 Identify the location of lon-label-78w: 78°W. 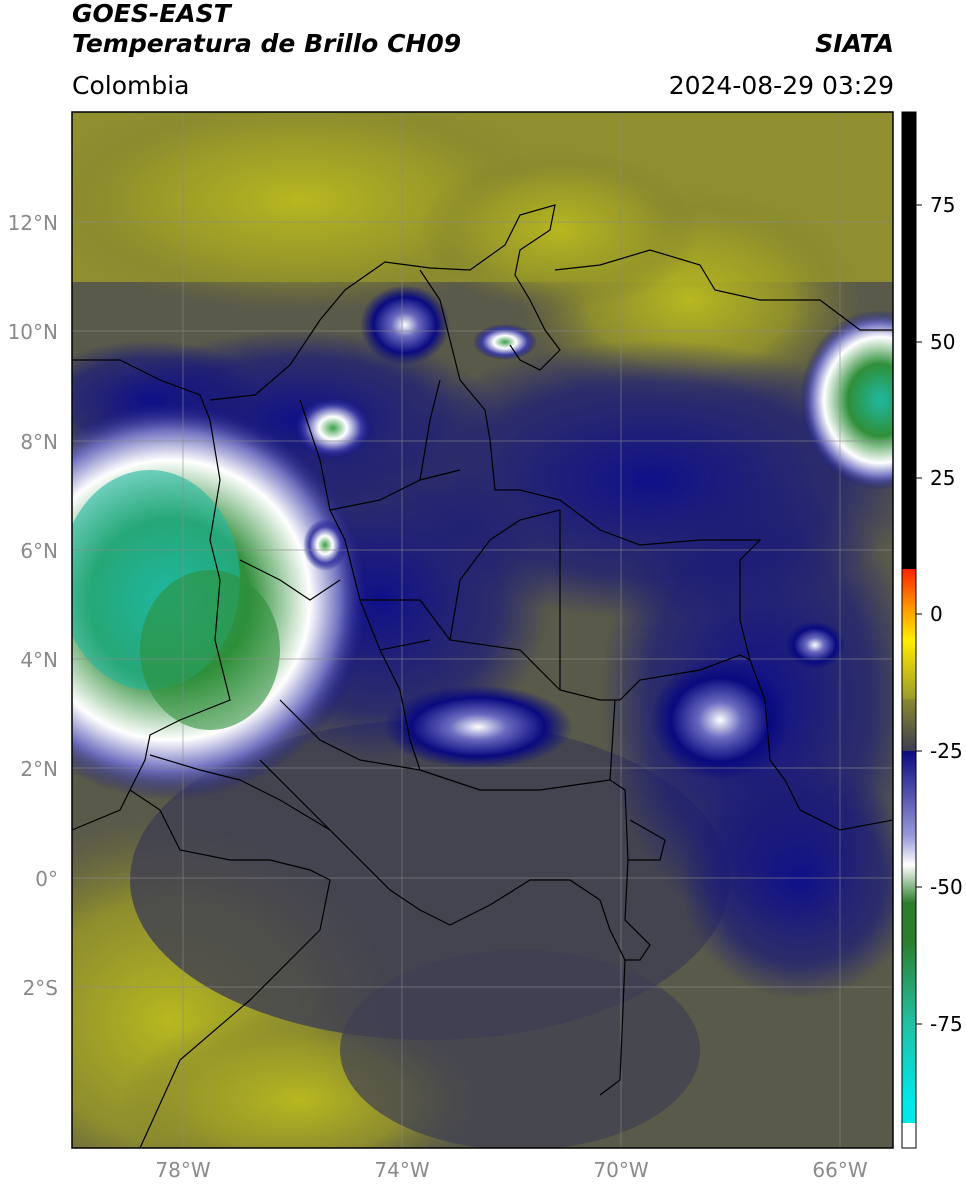
(183, 1170).